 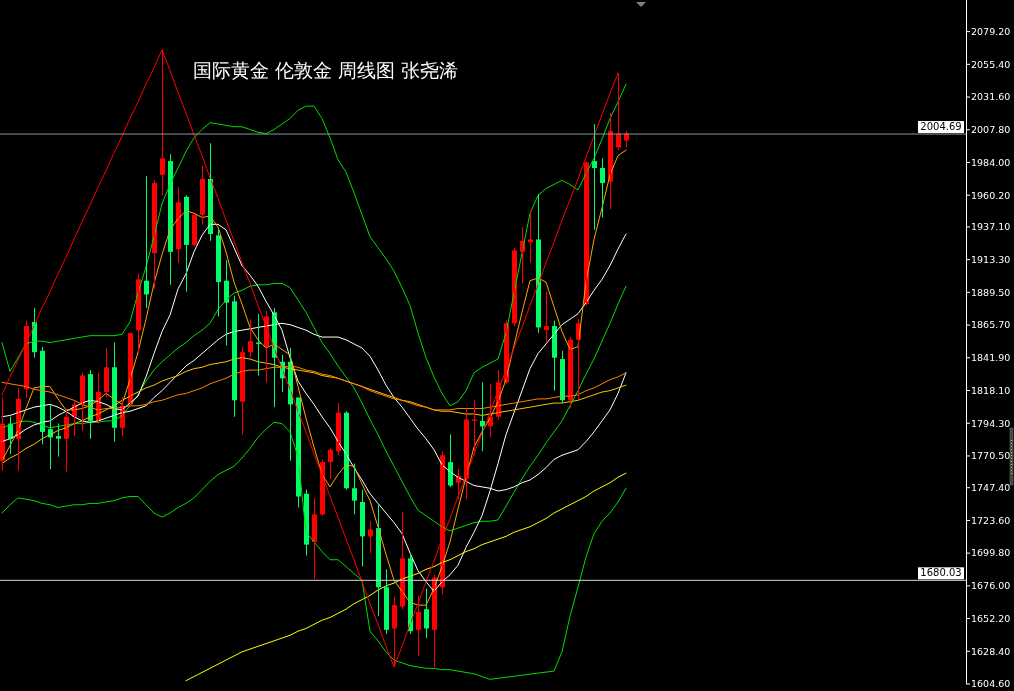 What do you see at coordinates (991, 259) in the screenshot?
I see `y-tick-label: 1913.30` at bounding box center [991, 259].